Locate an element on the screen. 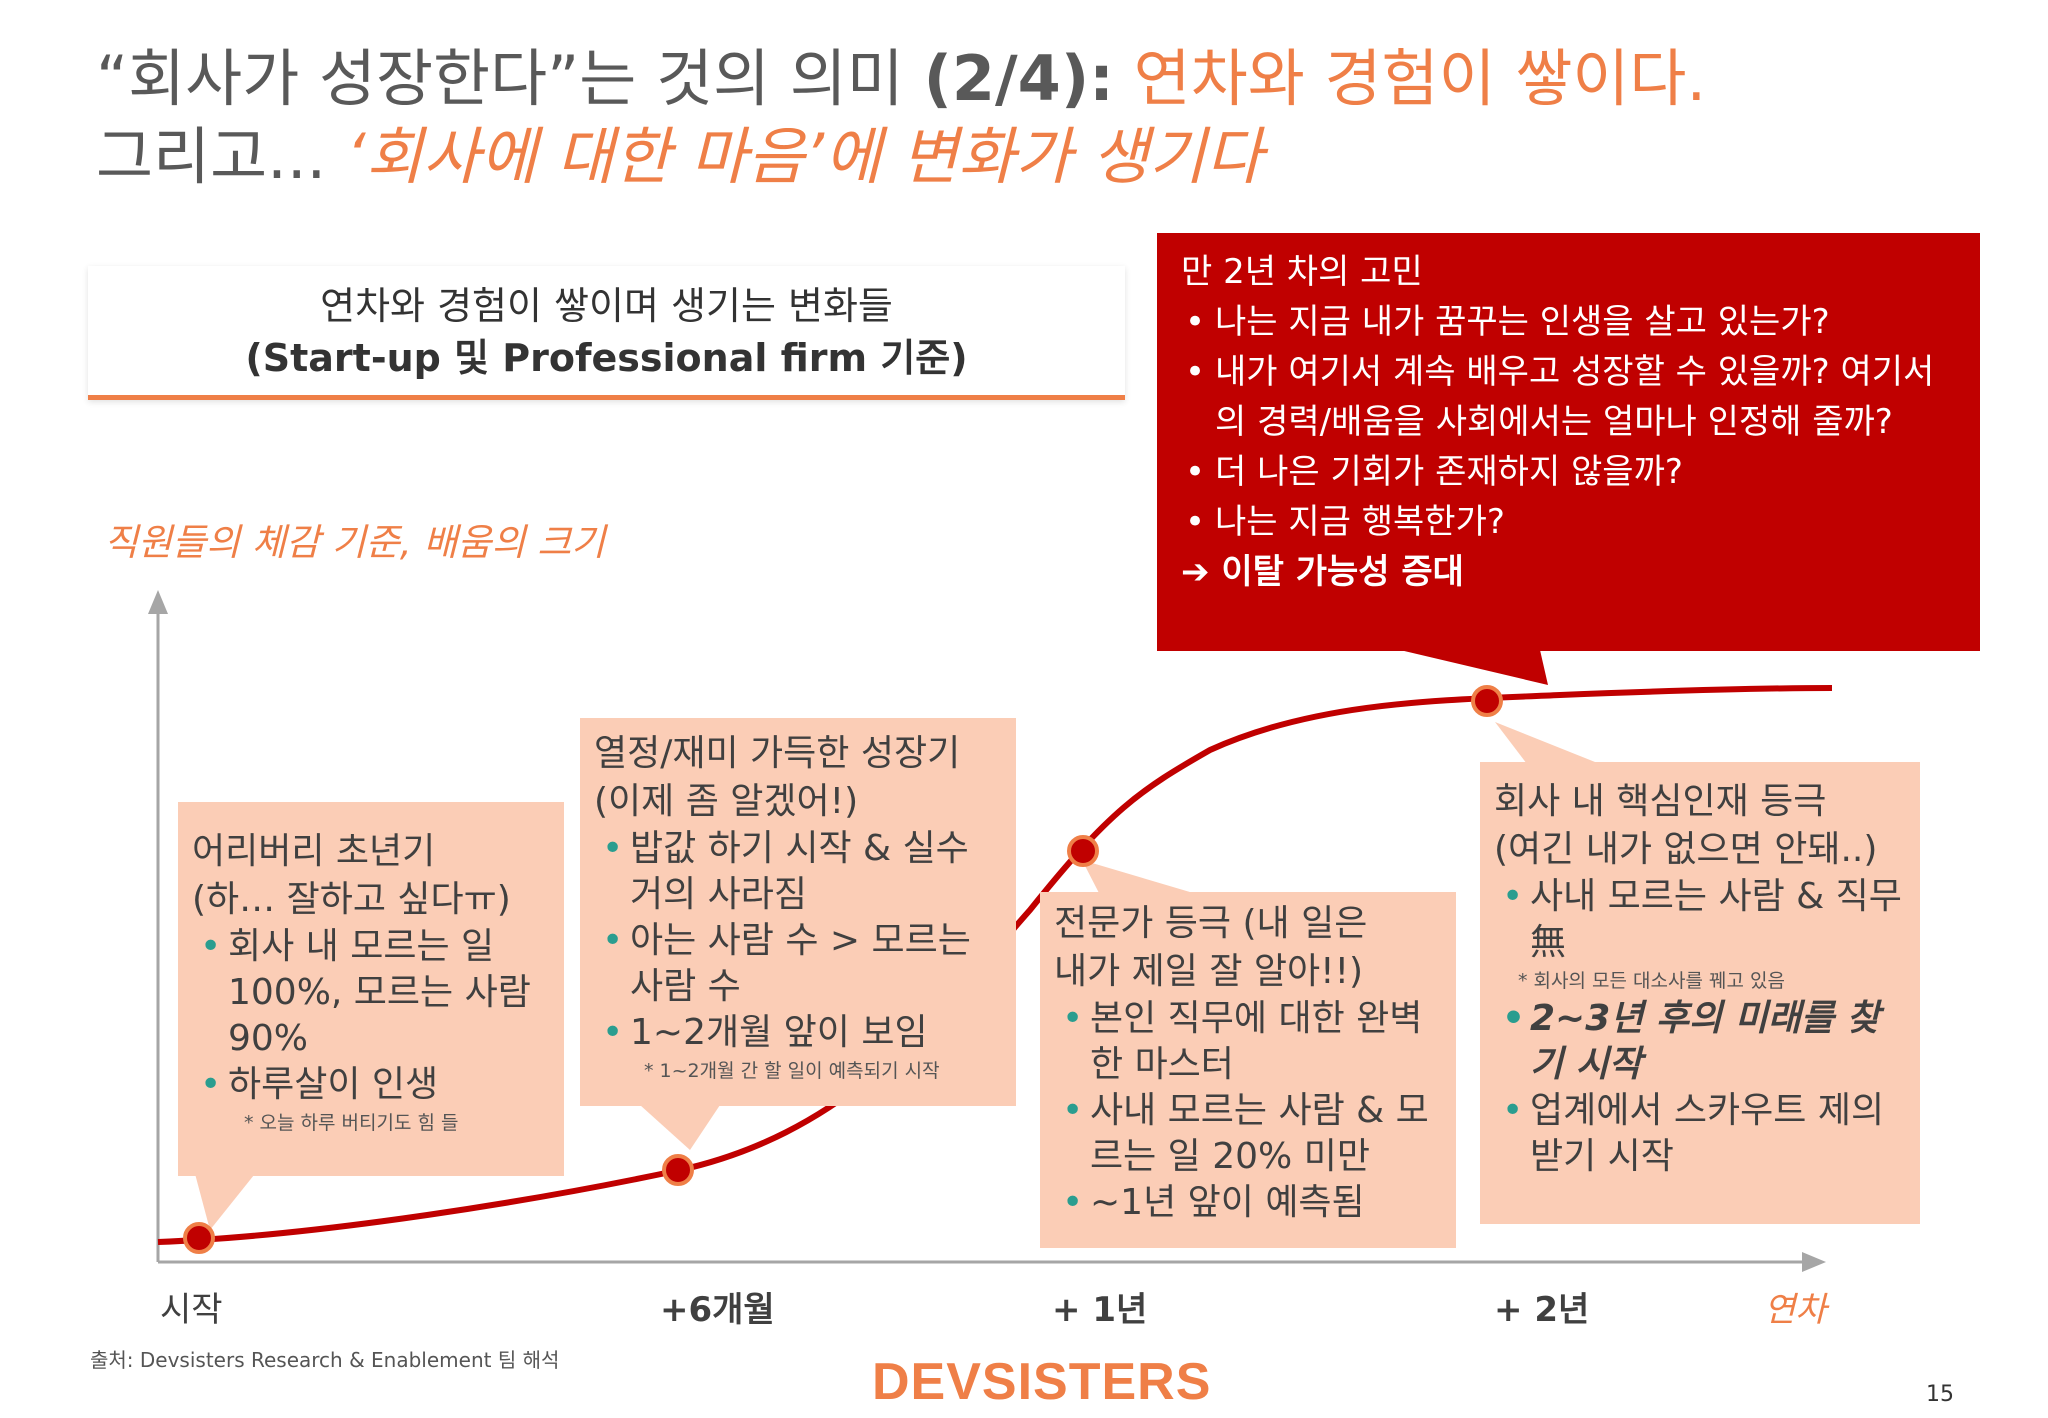 The image size is (2048, 1418). title-line1-bold: (2/4): is located at coordinates (1018, 78).